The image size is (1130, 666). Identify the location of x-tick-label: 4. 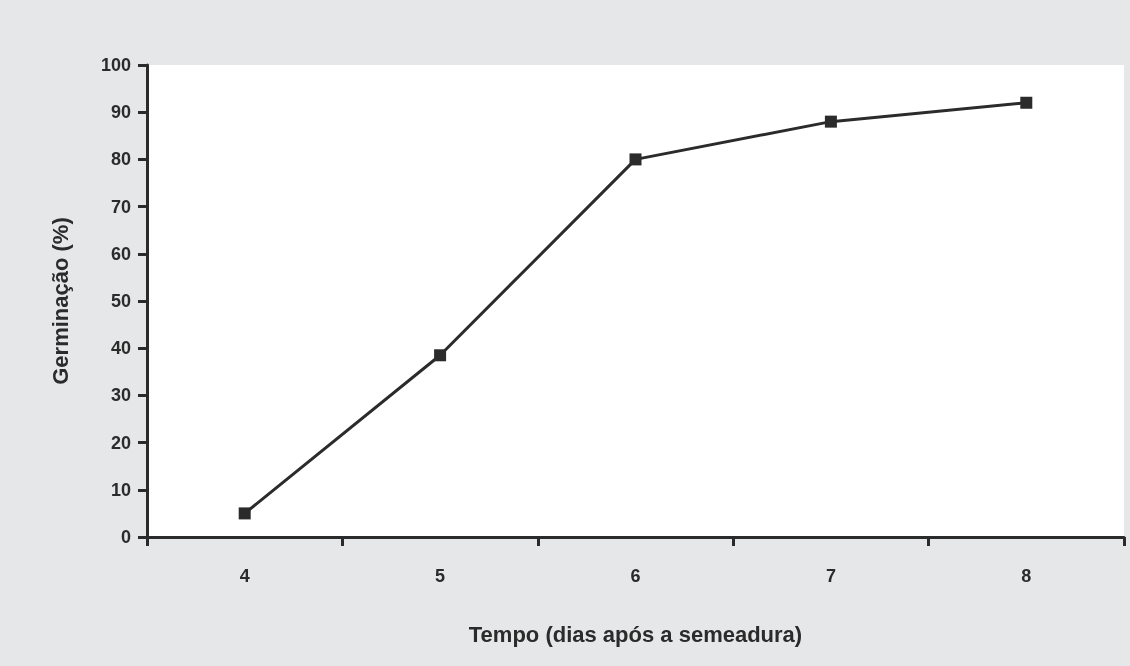
(244, 576).